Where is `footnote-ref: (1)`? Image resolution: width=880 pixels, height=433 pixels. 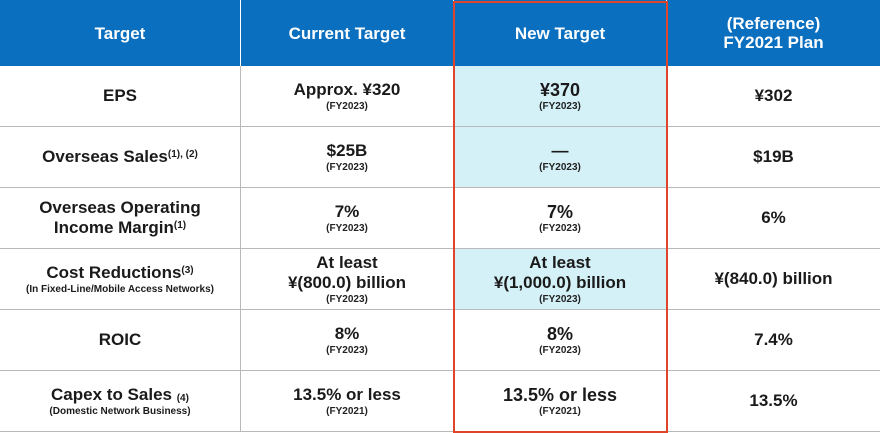 footnote-ref: (1) is located at coordinates (180, 225).